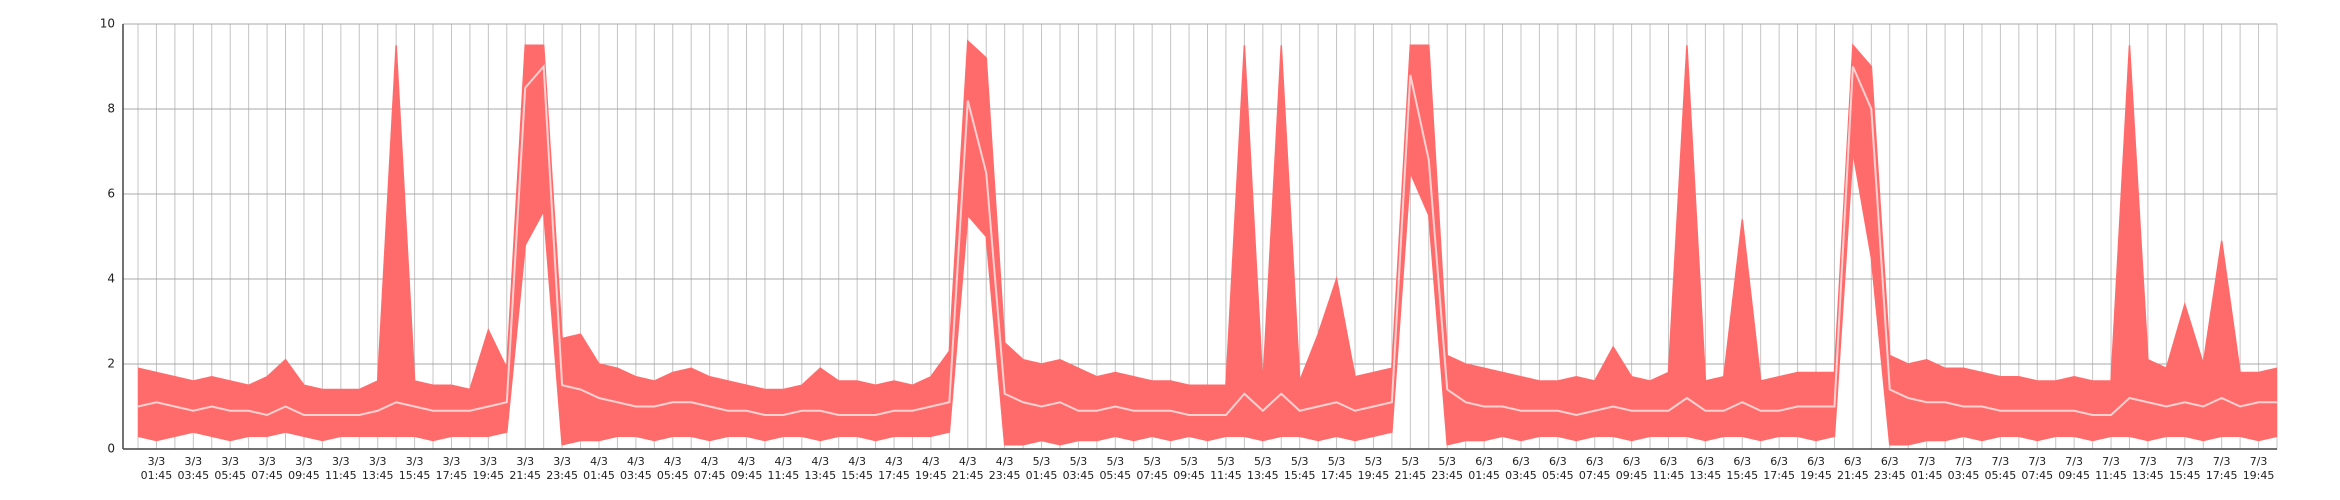 The image size is (2340, 500). I want to click on y-tick-label: 10, so click(107, 24).